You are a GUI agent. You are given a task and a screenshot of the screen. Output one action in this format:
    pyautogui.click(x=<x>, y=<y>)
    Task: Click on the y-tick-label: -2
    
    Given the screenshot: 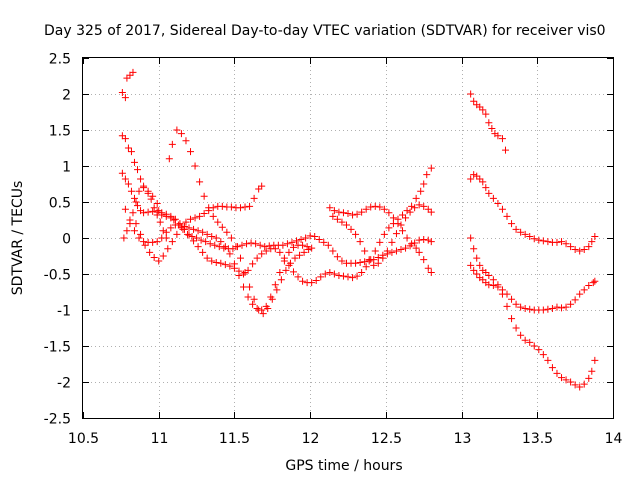 What is the action you would take?
    pyautogui.click(x=64, y=384)
    